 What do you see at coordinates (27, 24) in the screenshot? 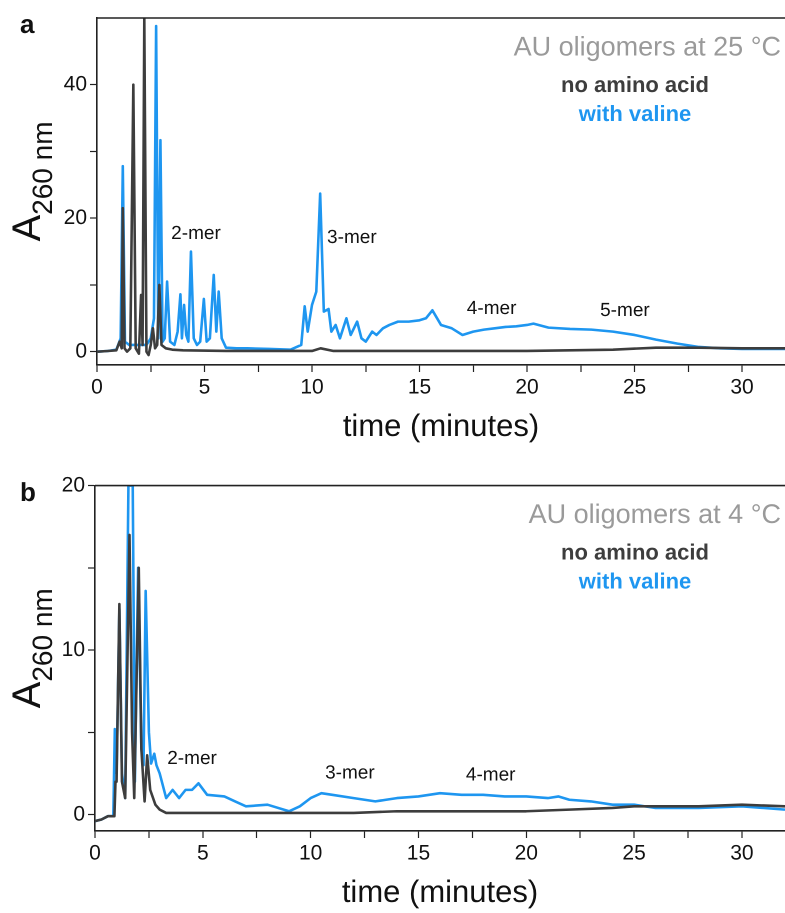
I see `text: a` at bounding box center [27, 24].